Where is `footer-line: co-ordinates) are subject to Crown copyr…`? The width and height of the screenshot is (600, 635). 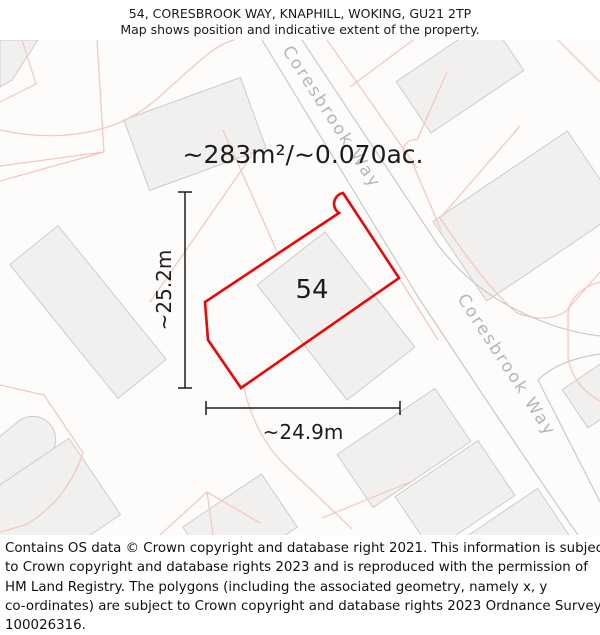
footer-line: co-ordinates) are subject to Crown copyr… is located at coordinates (302, 606).